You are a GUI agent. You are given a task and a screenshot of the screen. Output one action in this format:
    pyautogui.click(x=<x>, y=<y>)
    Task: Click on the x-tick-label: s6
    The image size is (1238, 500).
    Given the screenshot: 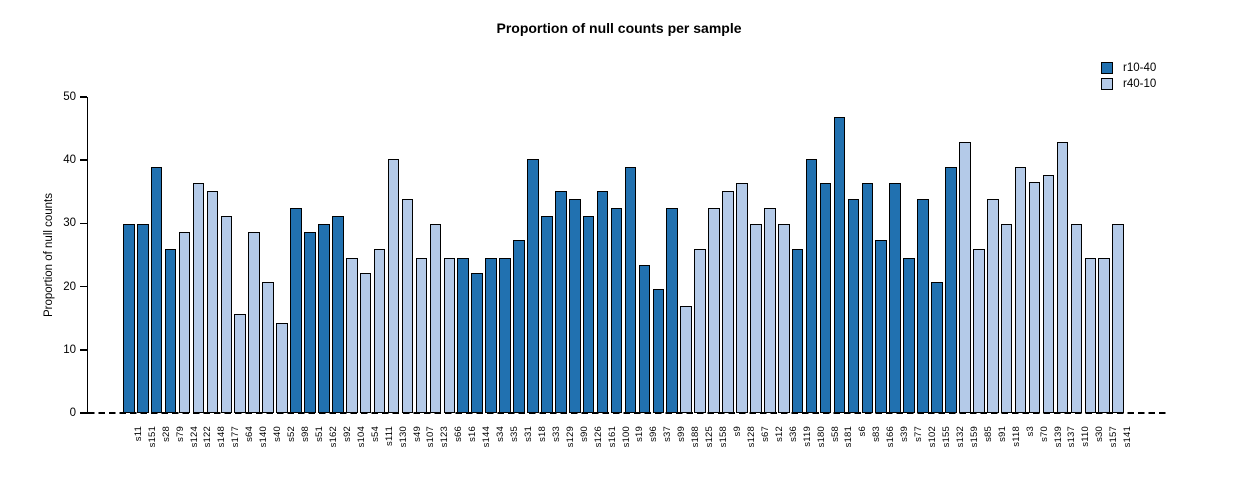 What is the action you would take?
    pyautogui.click(x=863, y=431)
    